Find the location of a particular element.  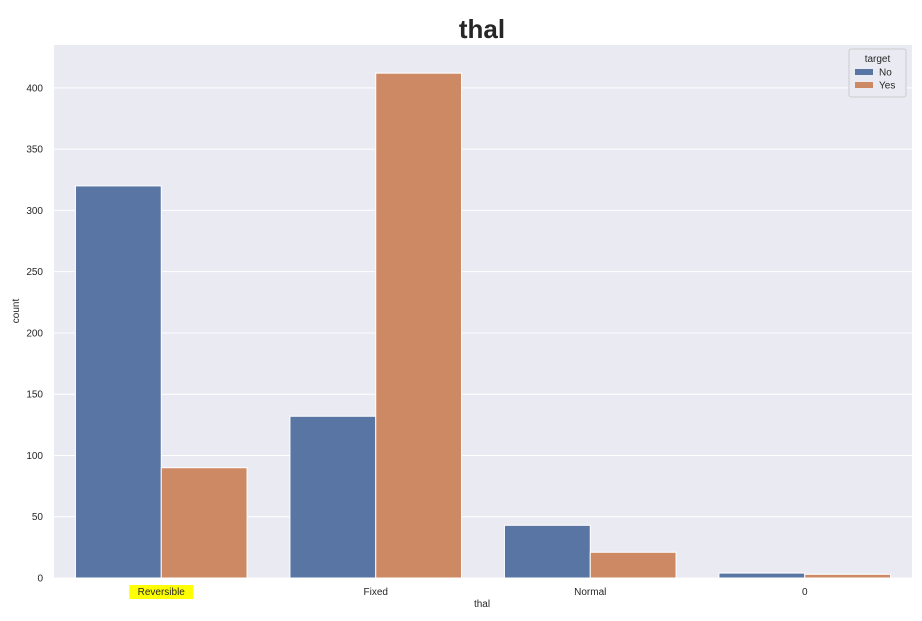

bar-no-fixed is located at coordinates (333, 497).